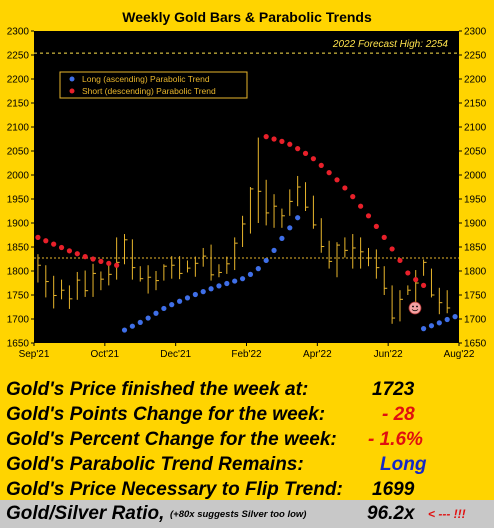 This screenshot has height=528, width=494. Describe the element at coordinates (459, 354) in the screenshot. I see `x-tick-label: Aug'22` at that location.